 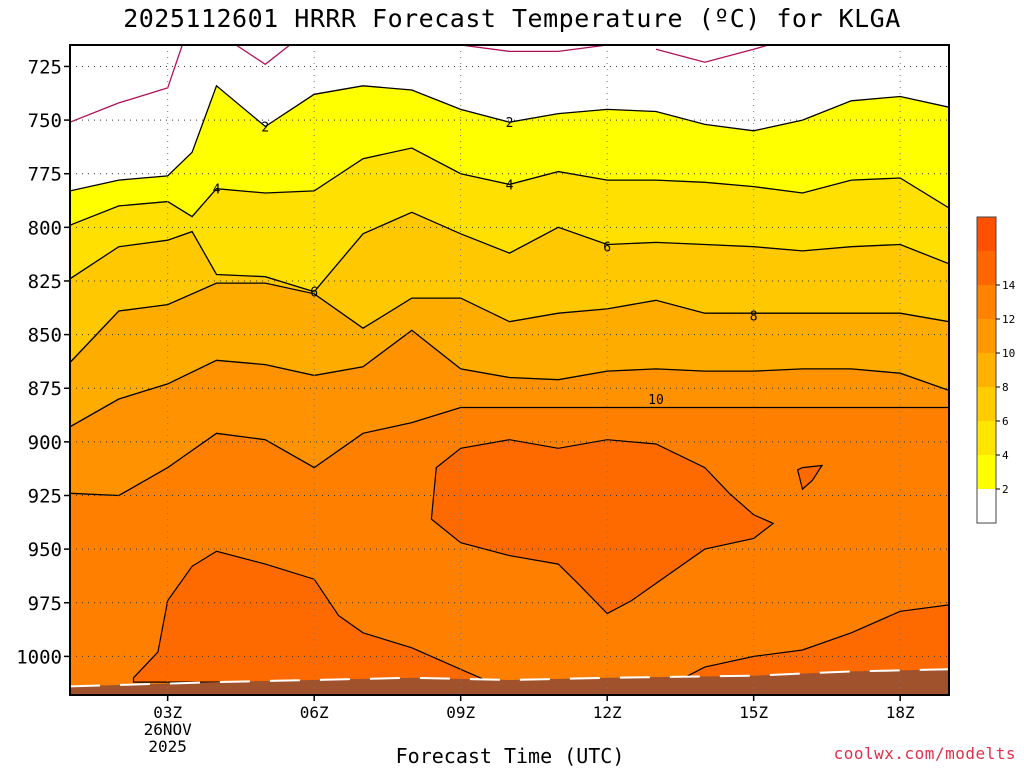 I want to click on x-year-label: 2025, so click(x=167, y=746).